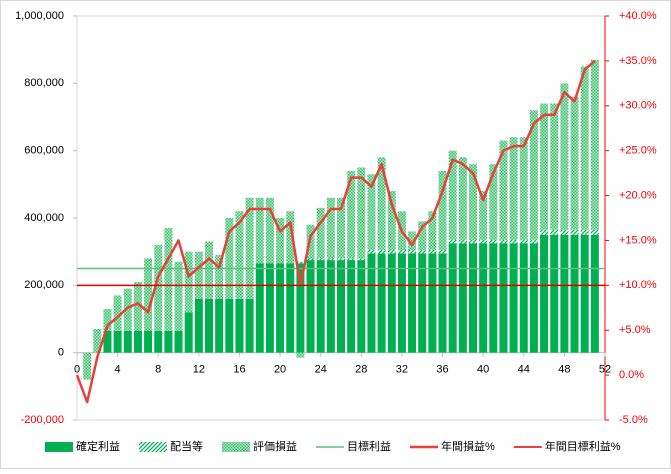 Image resolution: width=671 pixels, height=474 pixels. Describe the element at coordinates (635, 330) in the screenshot. I see `y2-tick-label: +5.0%` at that location.